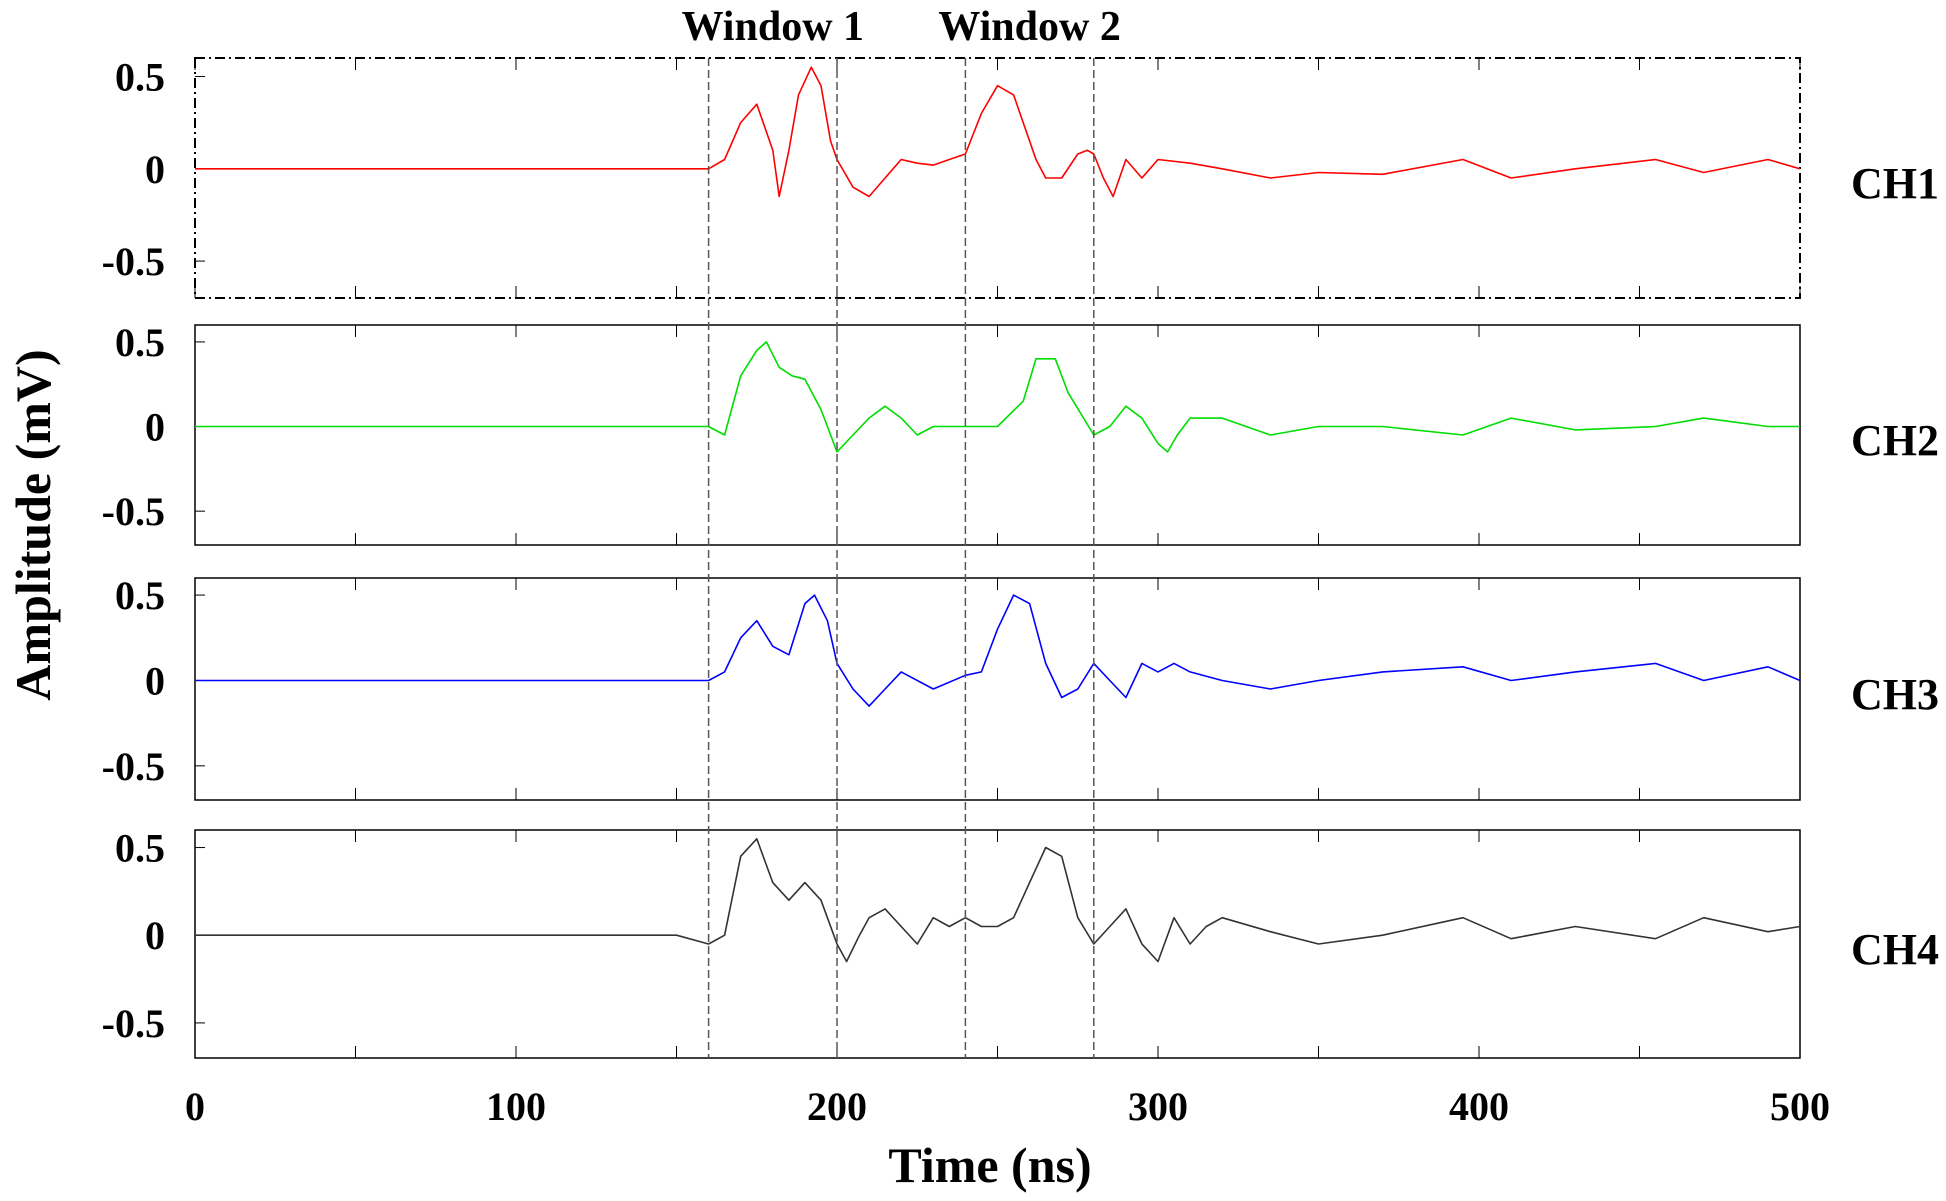 This screenshot has height=1201, width=1946. Describe the element at coordinates (1479, 1106) in the screenshot. I see `x-tick-label: 400` at that location.